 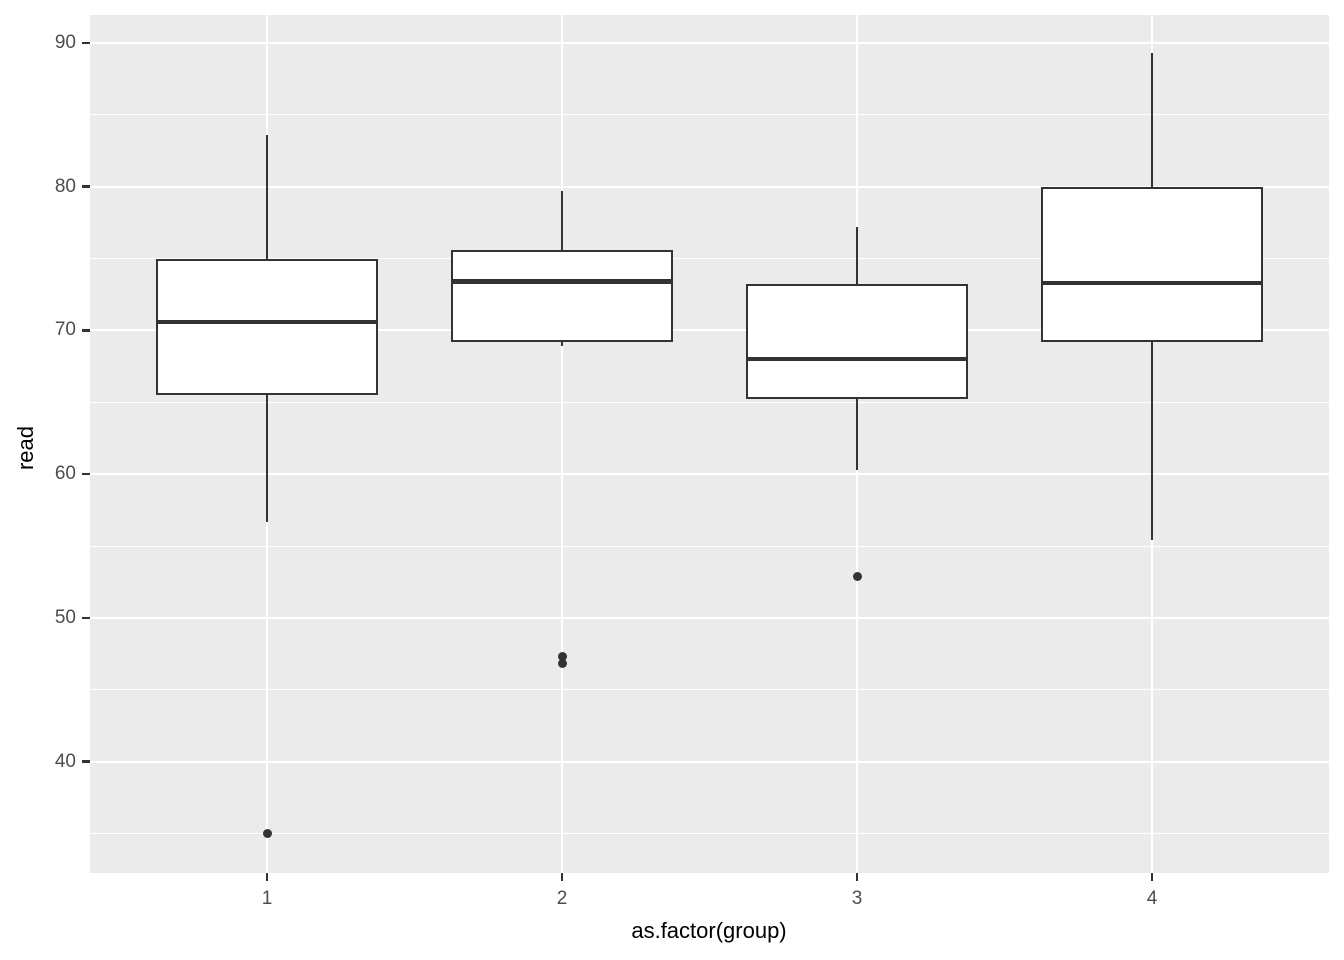 What do you see at coordinates (25, 448) in the screenshot?
I see `y-axis-title: read` at bounding box center [25, 448].